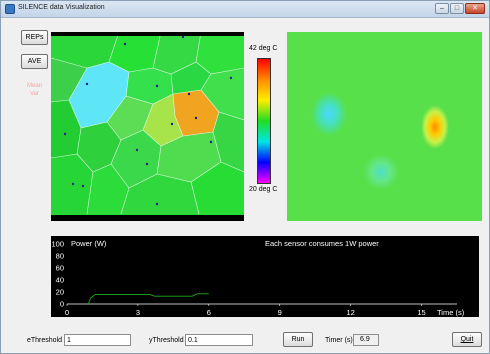 Image resolution: width=490 pixels, height=354 pixels. What do you see at coordinates (219, 340) in the screenshot?
I see `y-threshold-input` at bounding box center [219, 340].